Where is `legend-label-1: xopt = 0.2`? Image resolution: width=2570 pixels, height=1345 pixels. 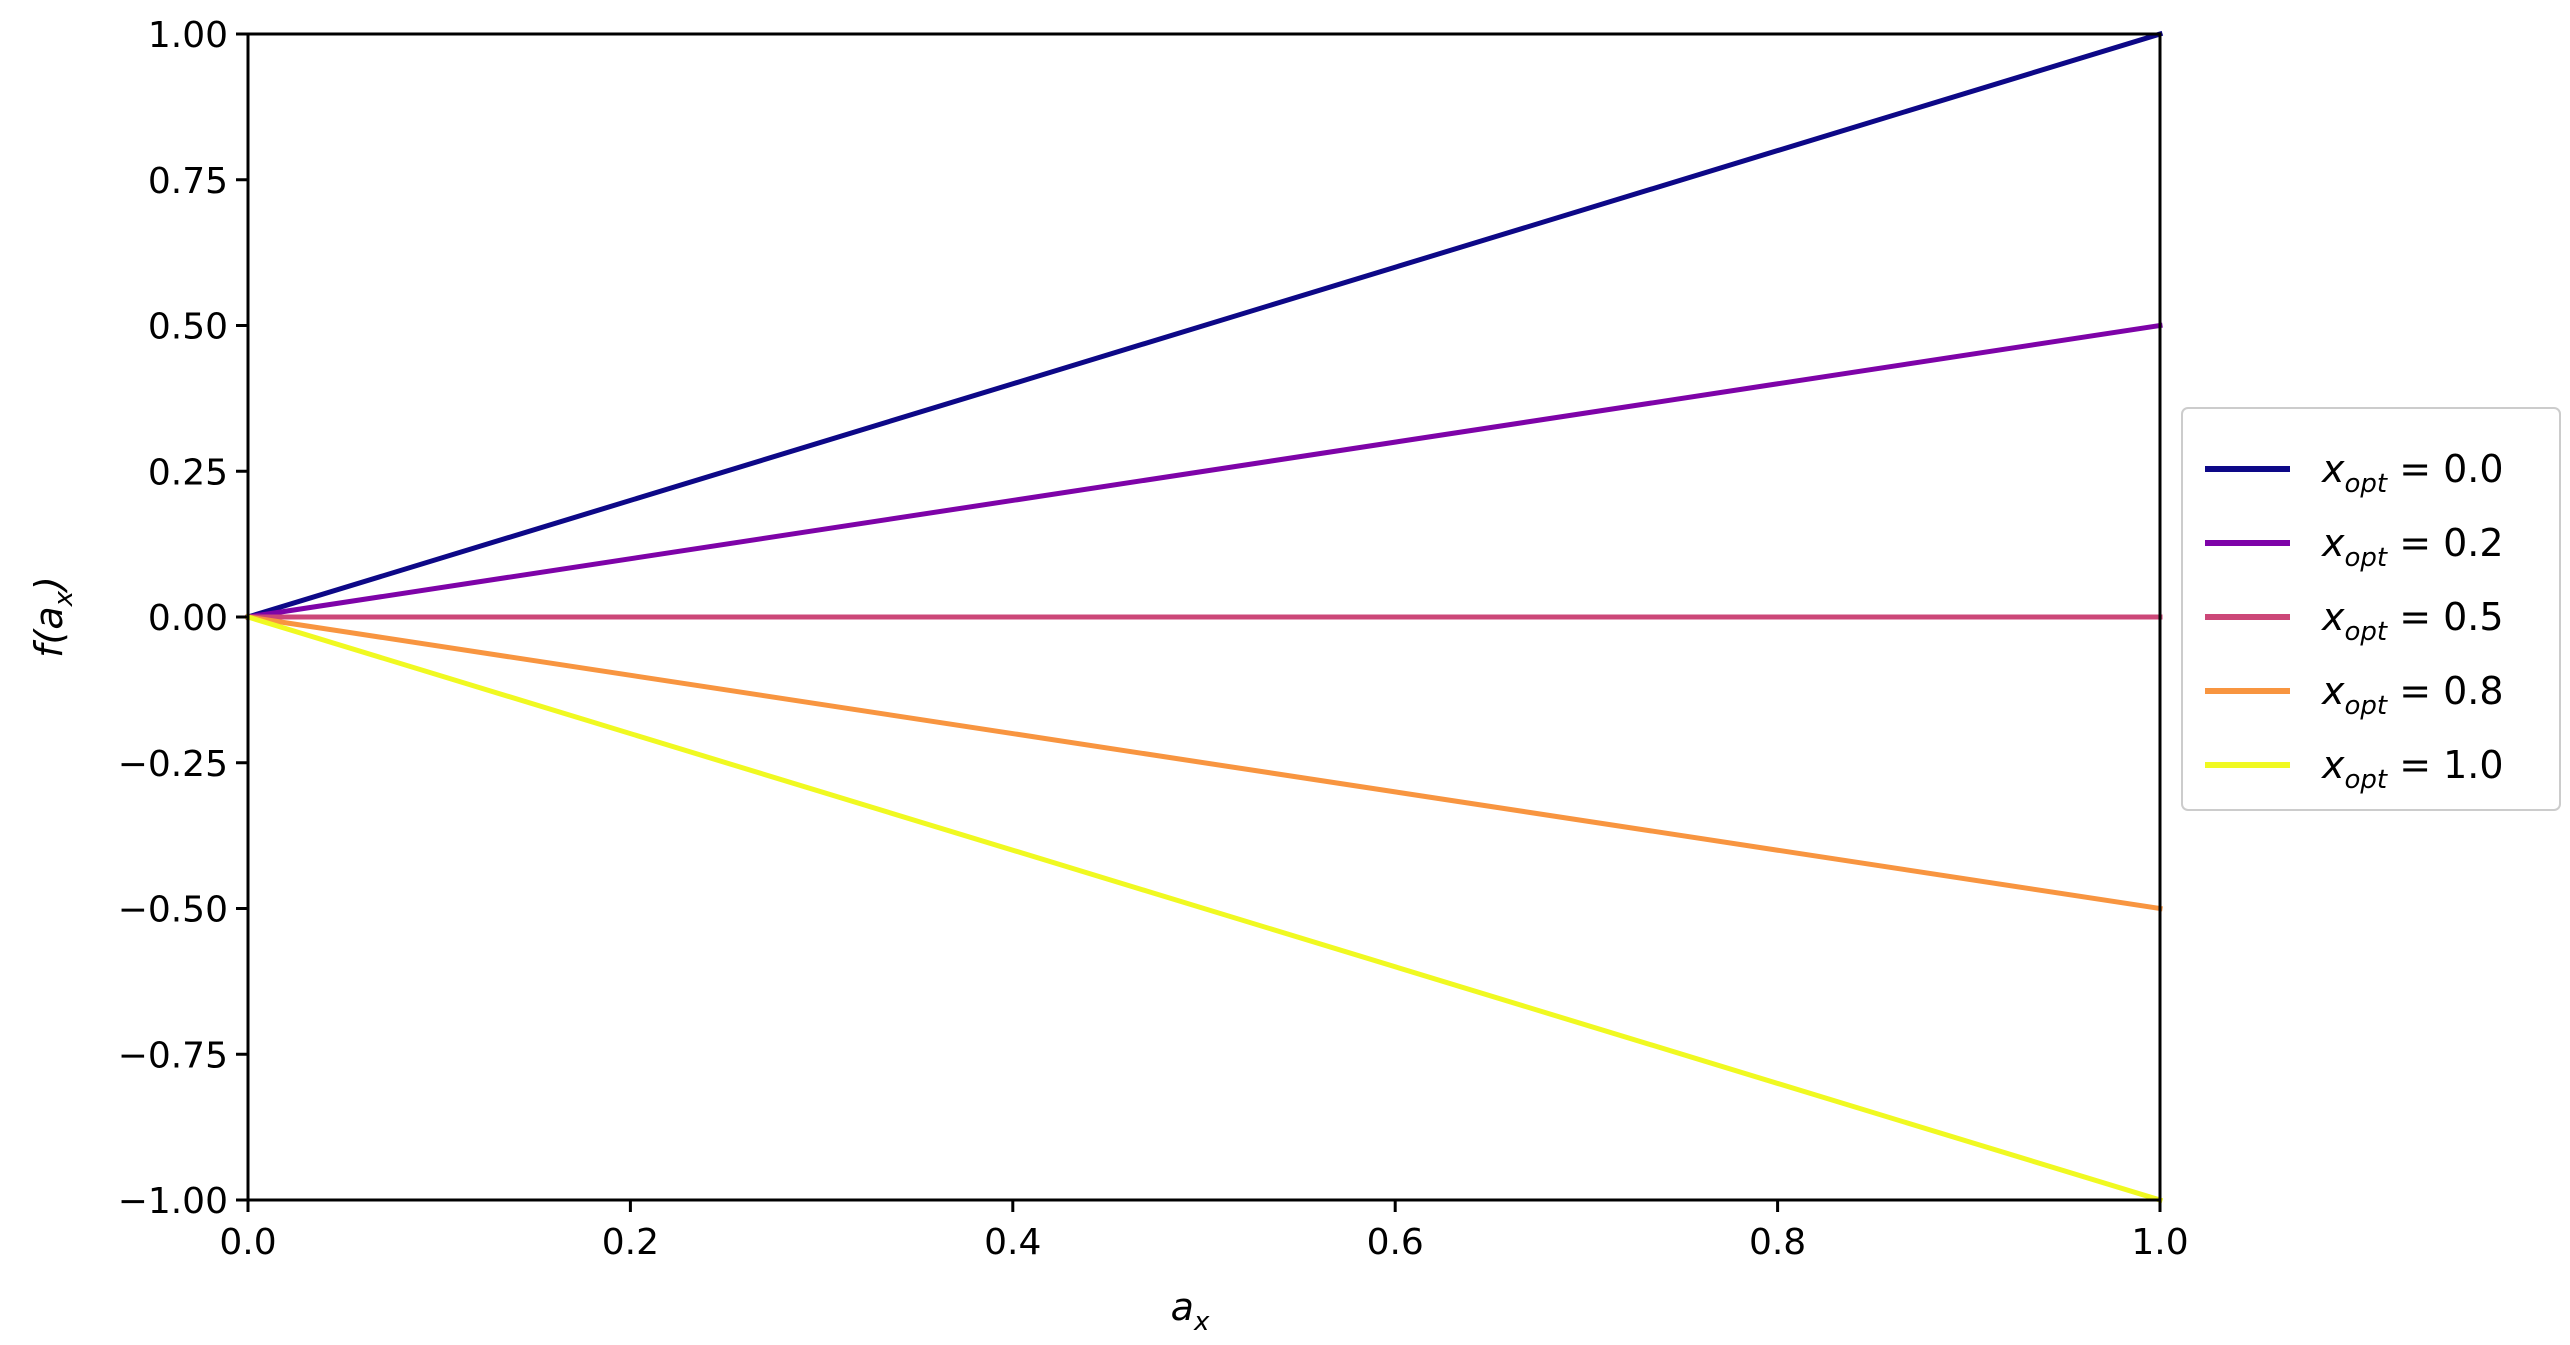
legend-label-1: xopt = 0.2 is located at coordinates (2412, 547).